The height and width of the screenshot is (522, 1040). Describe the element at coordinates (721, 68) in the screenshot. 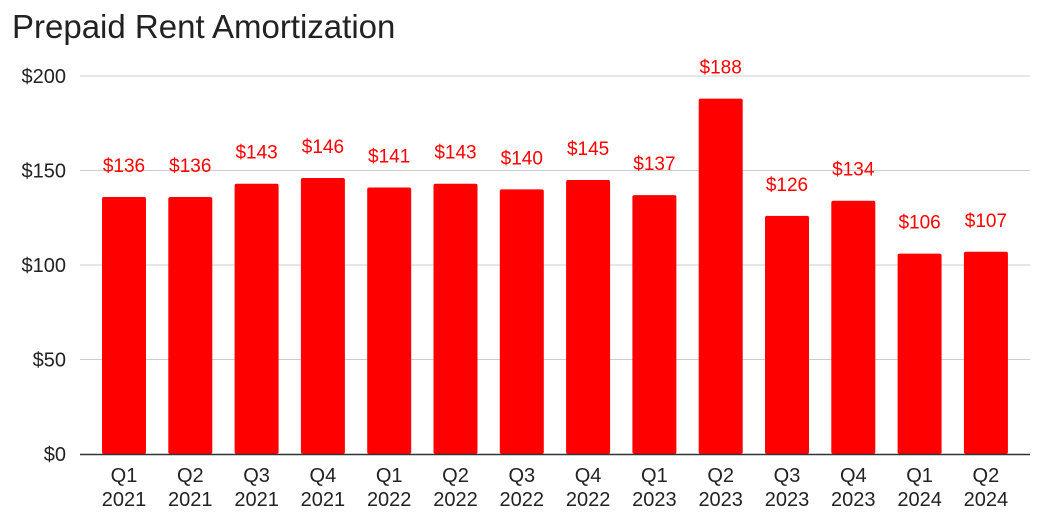

I see `data-label: $188` at that location.